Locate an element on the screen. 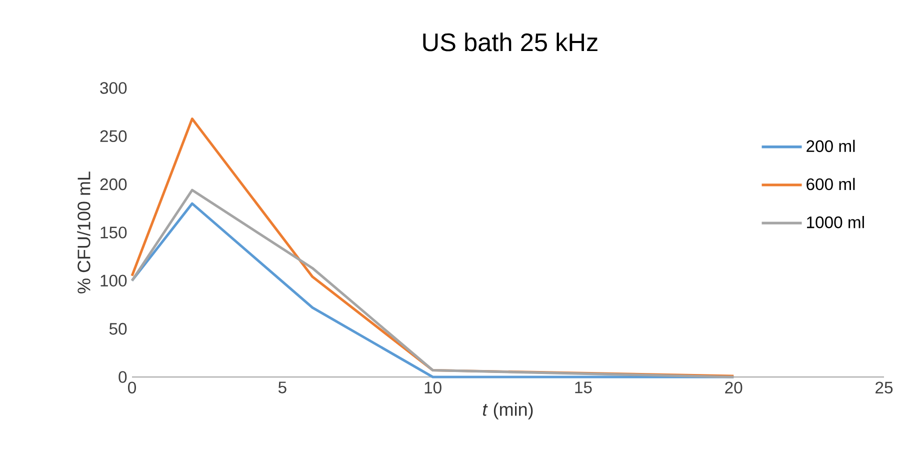  y-tick-label: 250 is located at coordinates (113, 136).